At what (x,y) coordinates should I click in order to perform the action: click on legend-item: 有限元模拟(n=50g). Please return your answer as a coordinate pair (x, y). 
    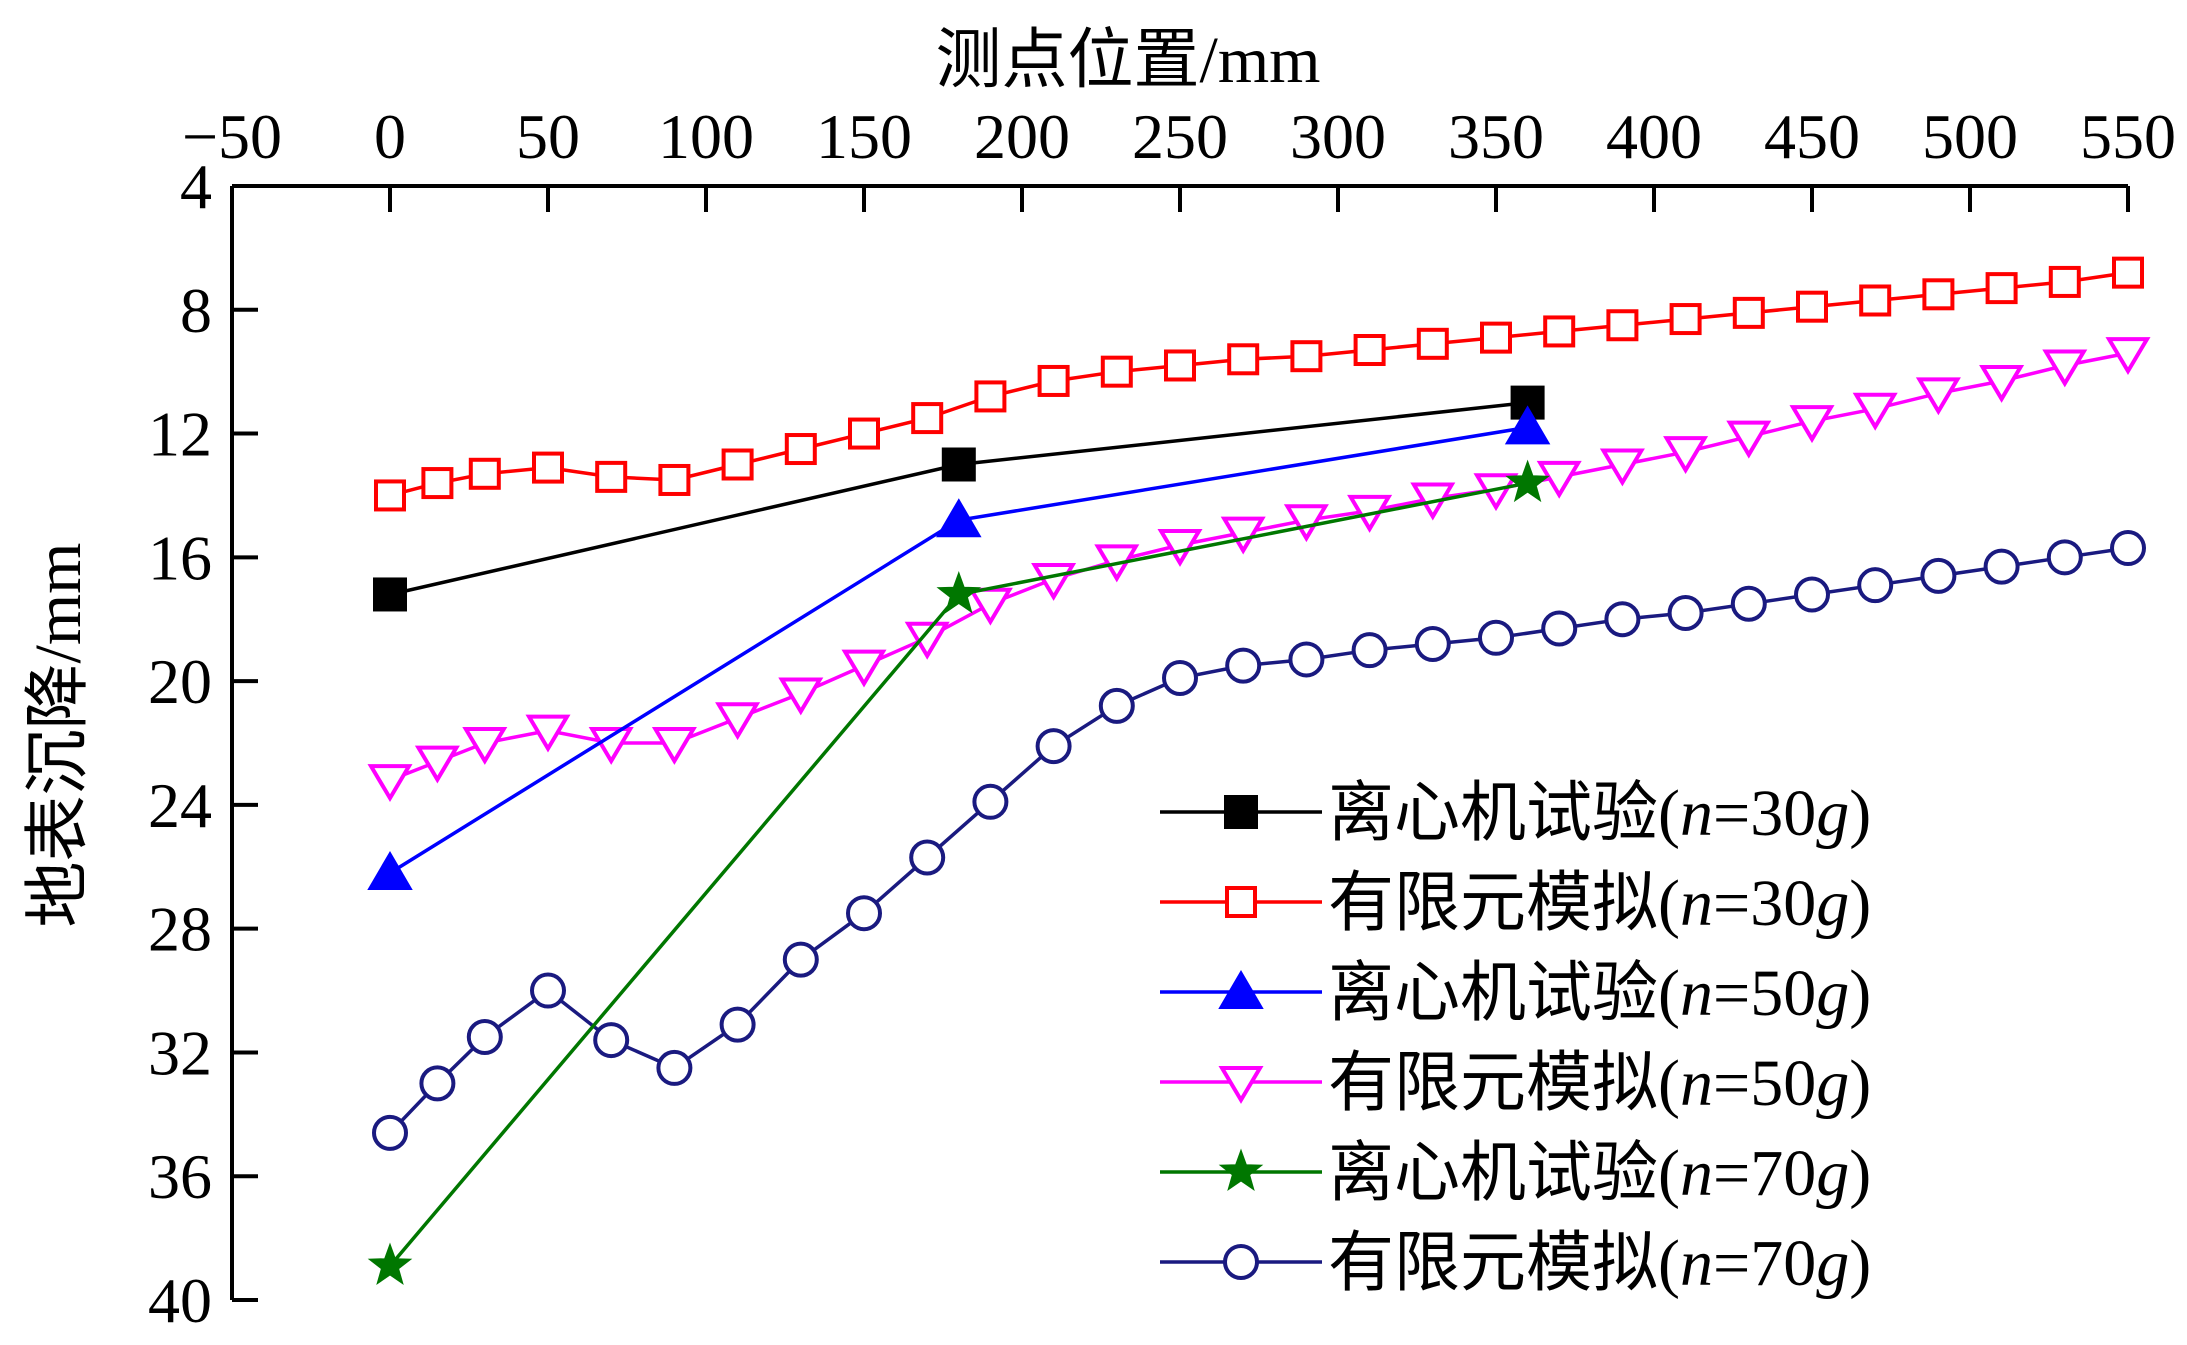
    Looking at the image, I should click on (1515, 1083).